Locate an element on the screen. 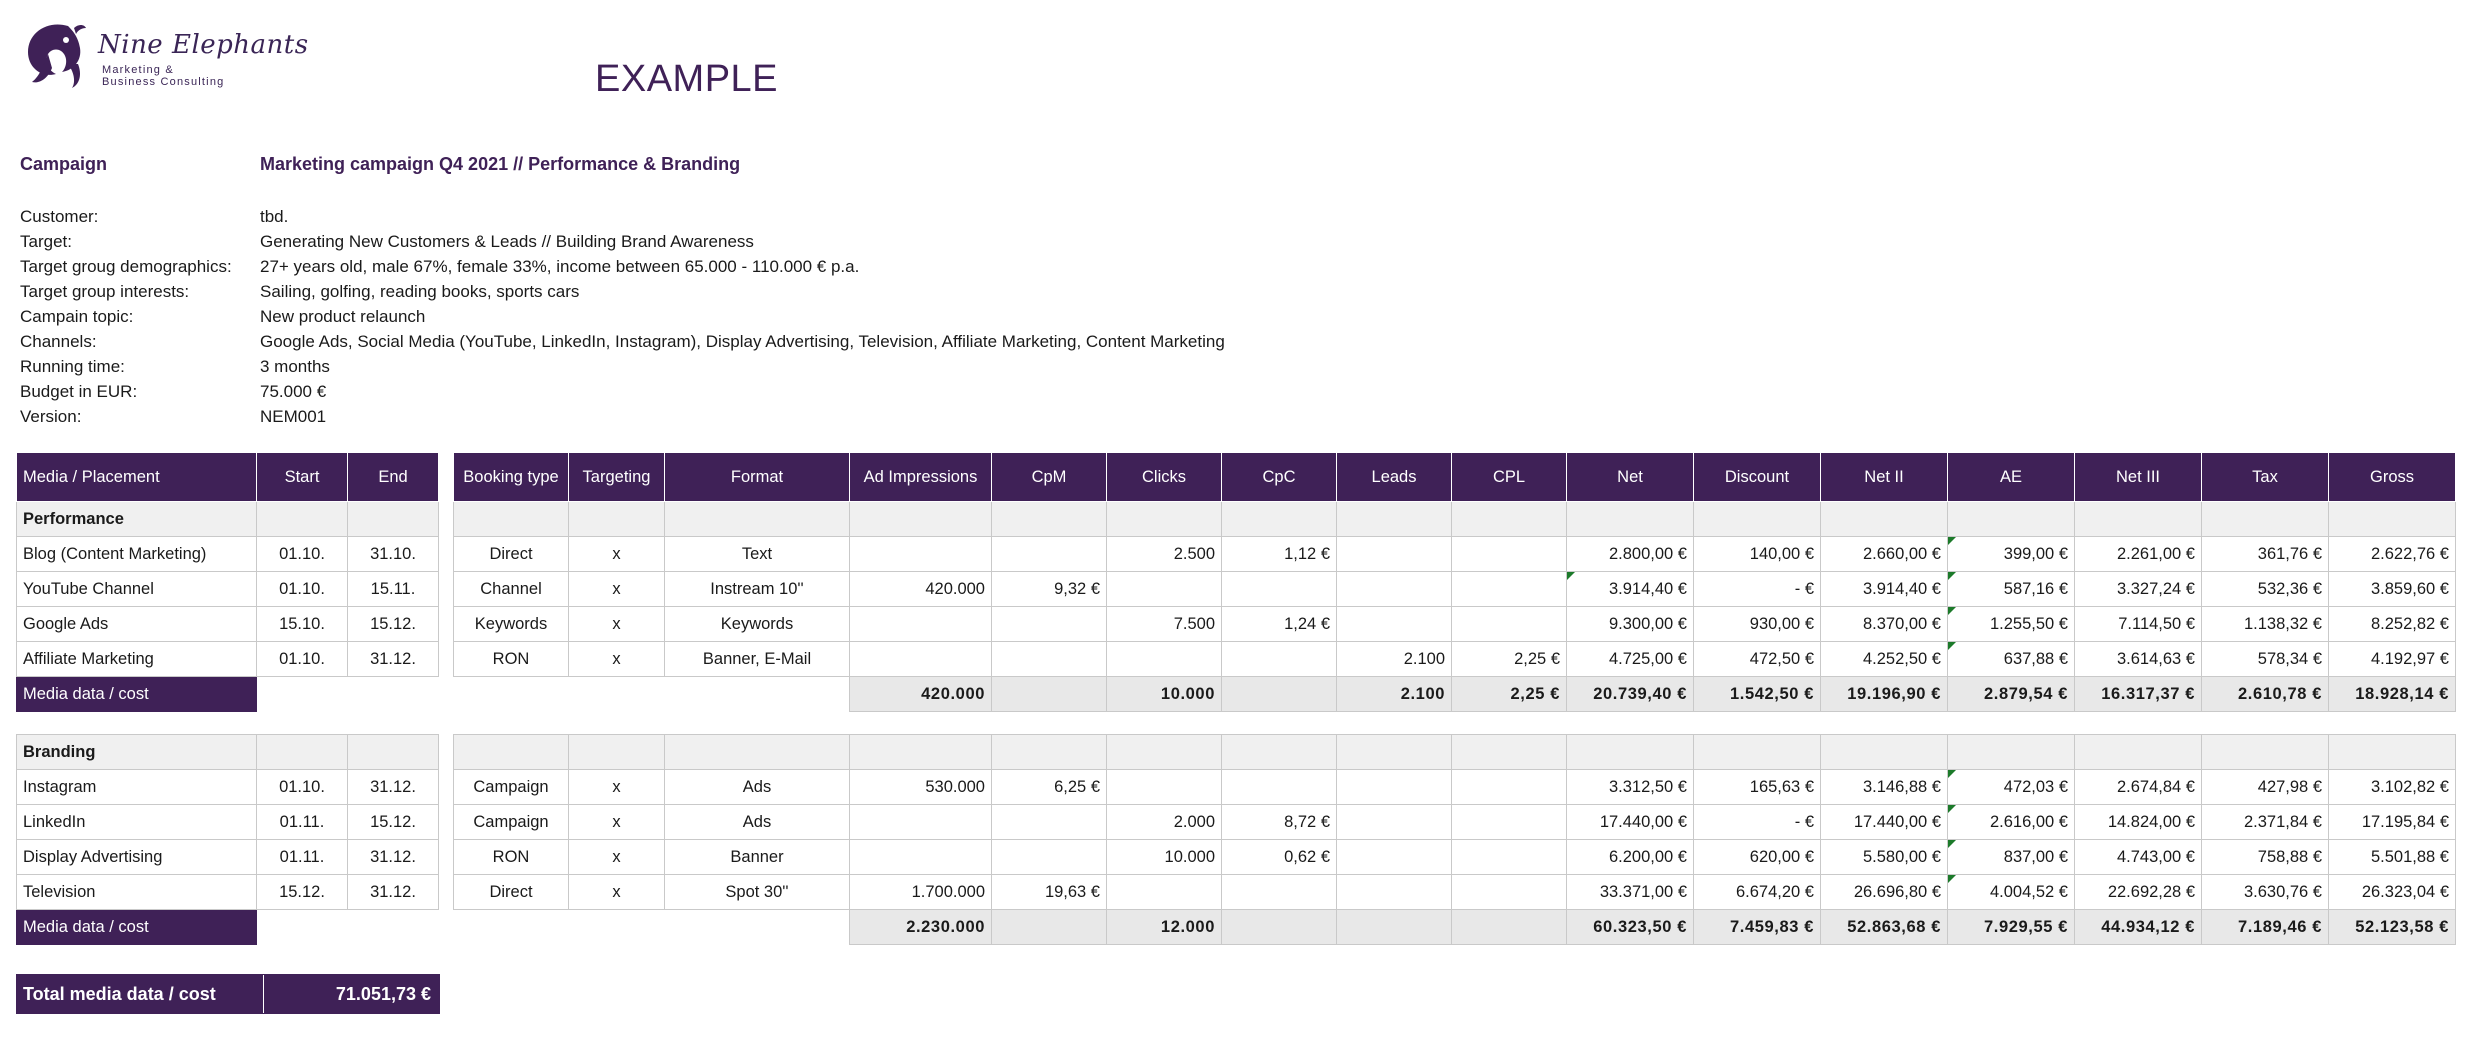  info-value: 3 months is located at coordinates (295, 366).